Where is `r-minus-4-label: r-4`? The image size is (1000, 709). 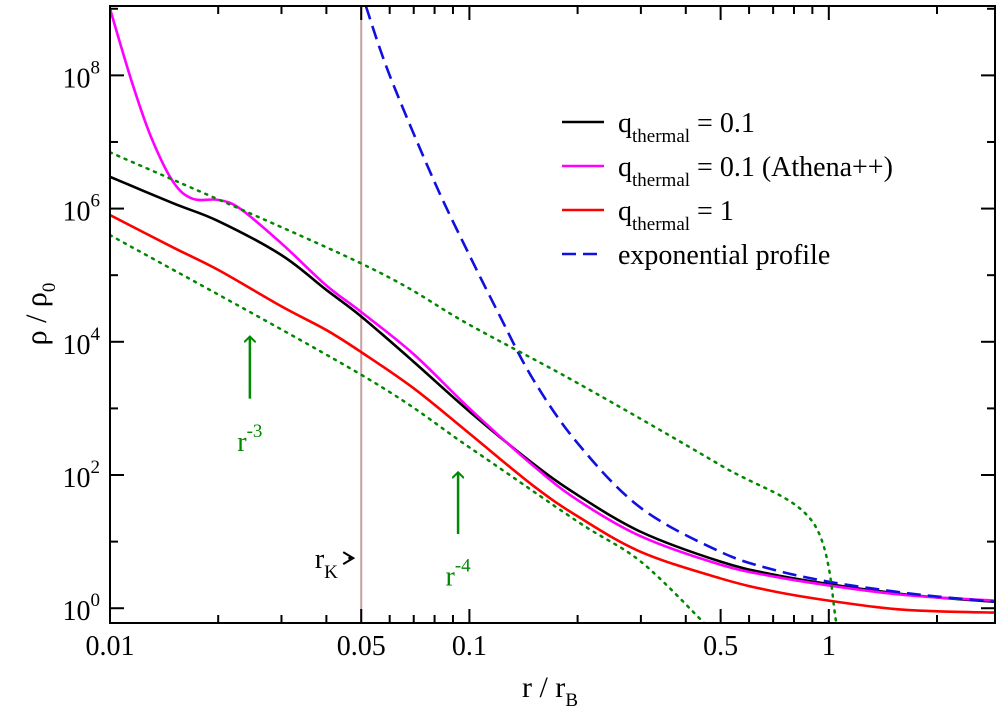
r-minus-4-label: r-4 is located at coordinates (459, 573).